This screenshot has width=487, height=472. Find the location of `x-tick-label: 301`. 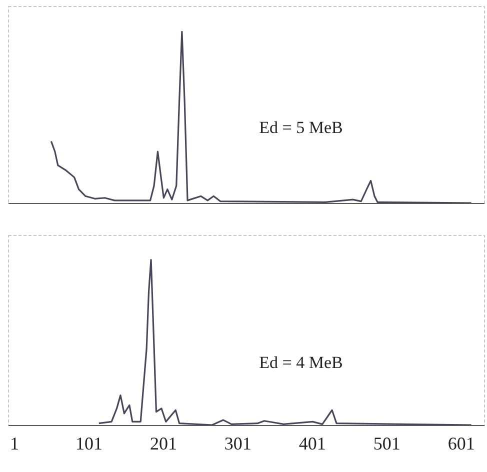

x-tick-label: 301 is located at coordinates (238, 444).